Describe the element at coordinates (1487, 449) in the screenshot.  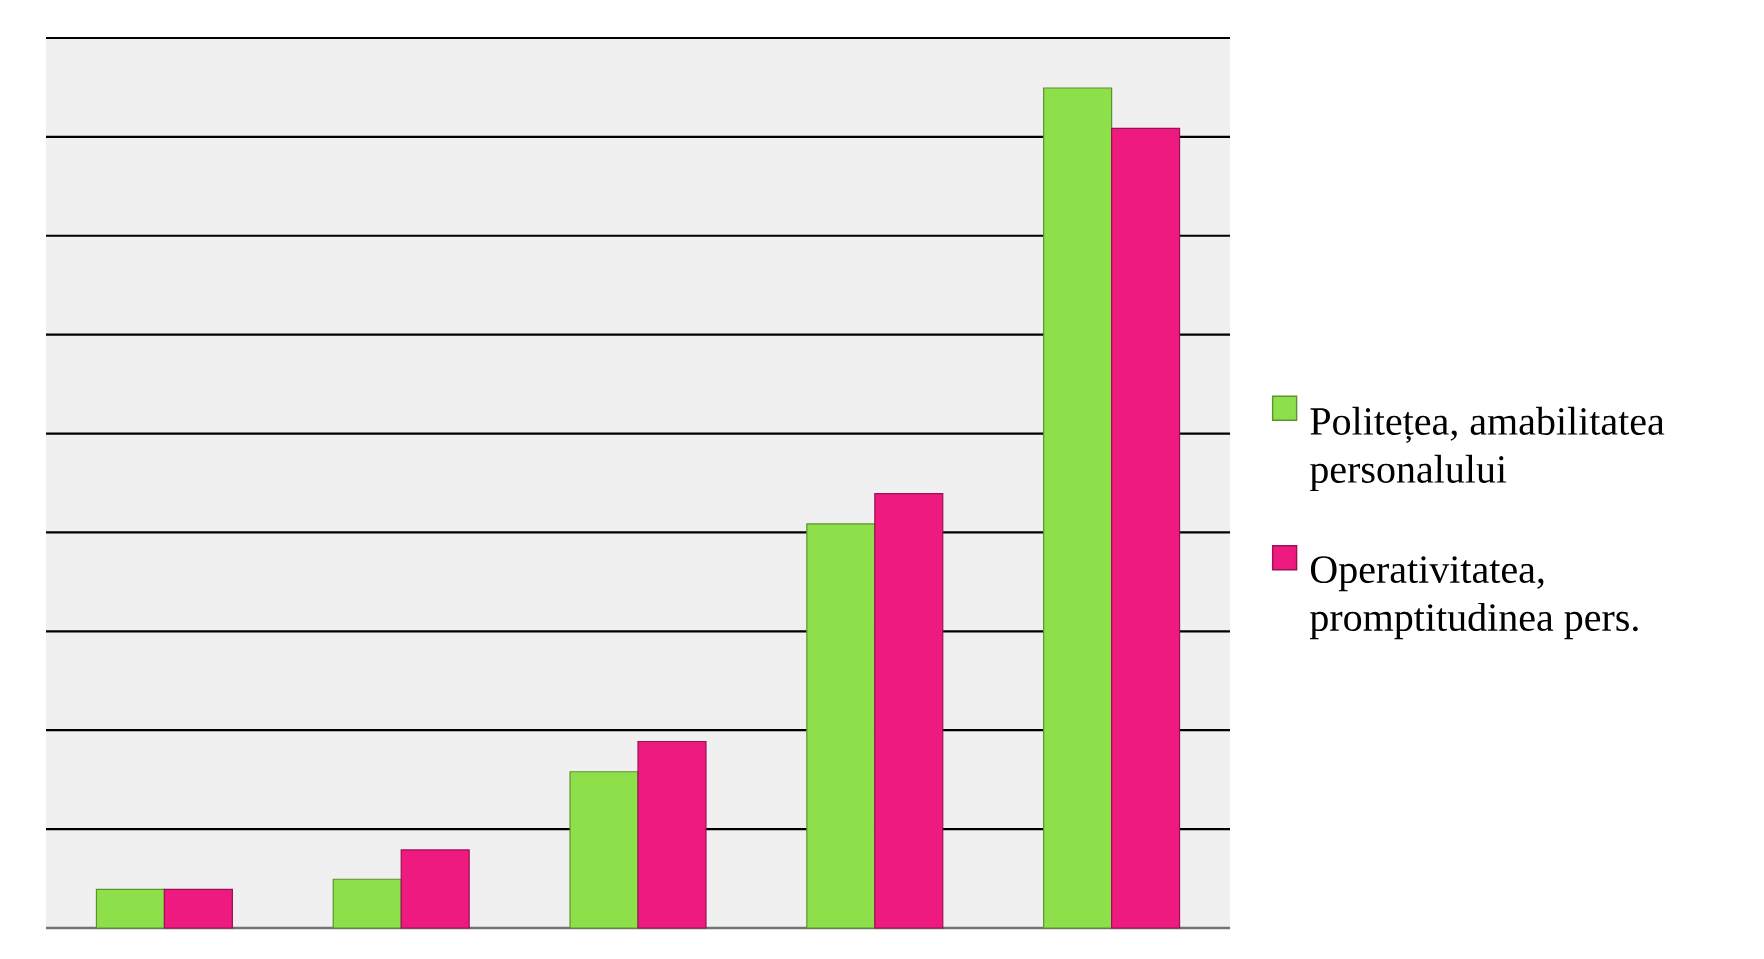
I see `legend-label: Politețea, amabilitatea personalului` at that location.